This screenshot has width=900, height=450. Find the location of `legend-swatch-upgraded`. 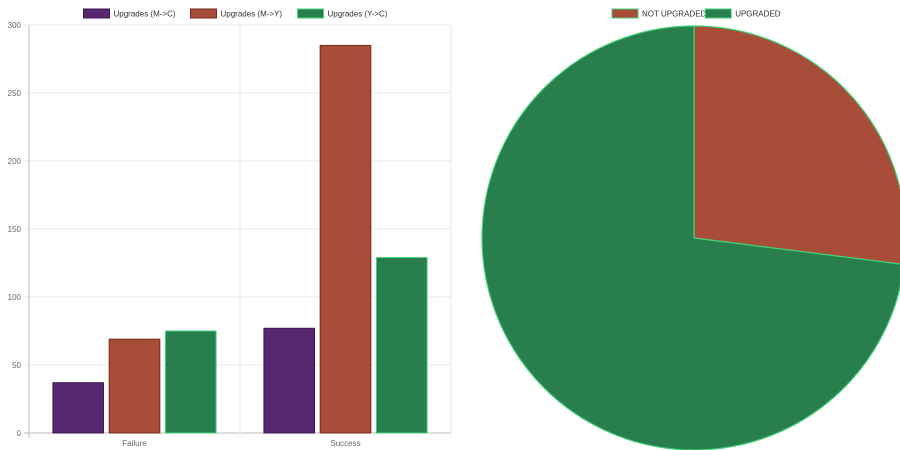

legend-swatch-upgraded is located at coordinates (718, 13).